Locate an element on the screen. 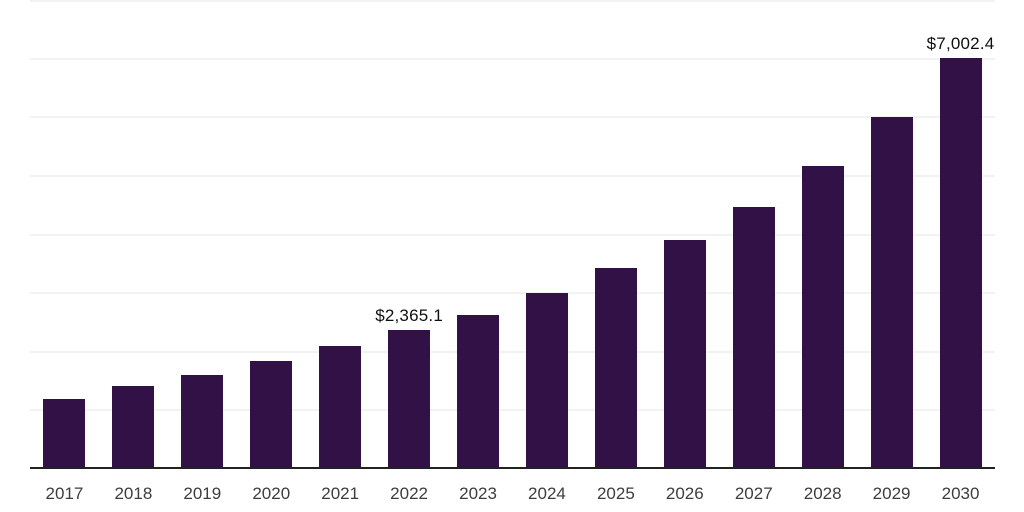  bar-2028 is located at coordinates (822, 317).